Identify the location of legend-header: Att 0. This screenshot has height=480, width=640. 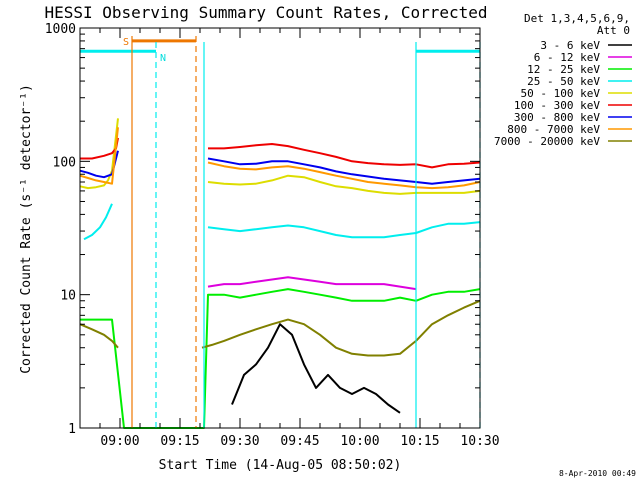
(613, 30).